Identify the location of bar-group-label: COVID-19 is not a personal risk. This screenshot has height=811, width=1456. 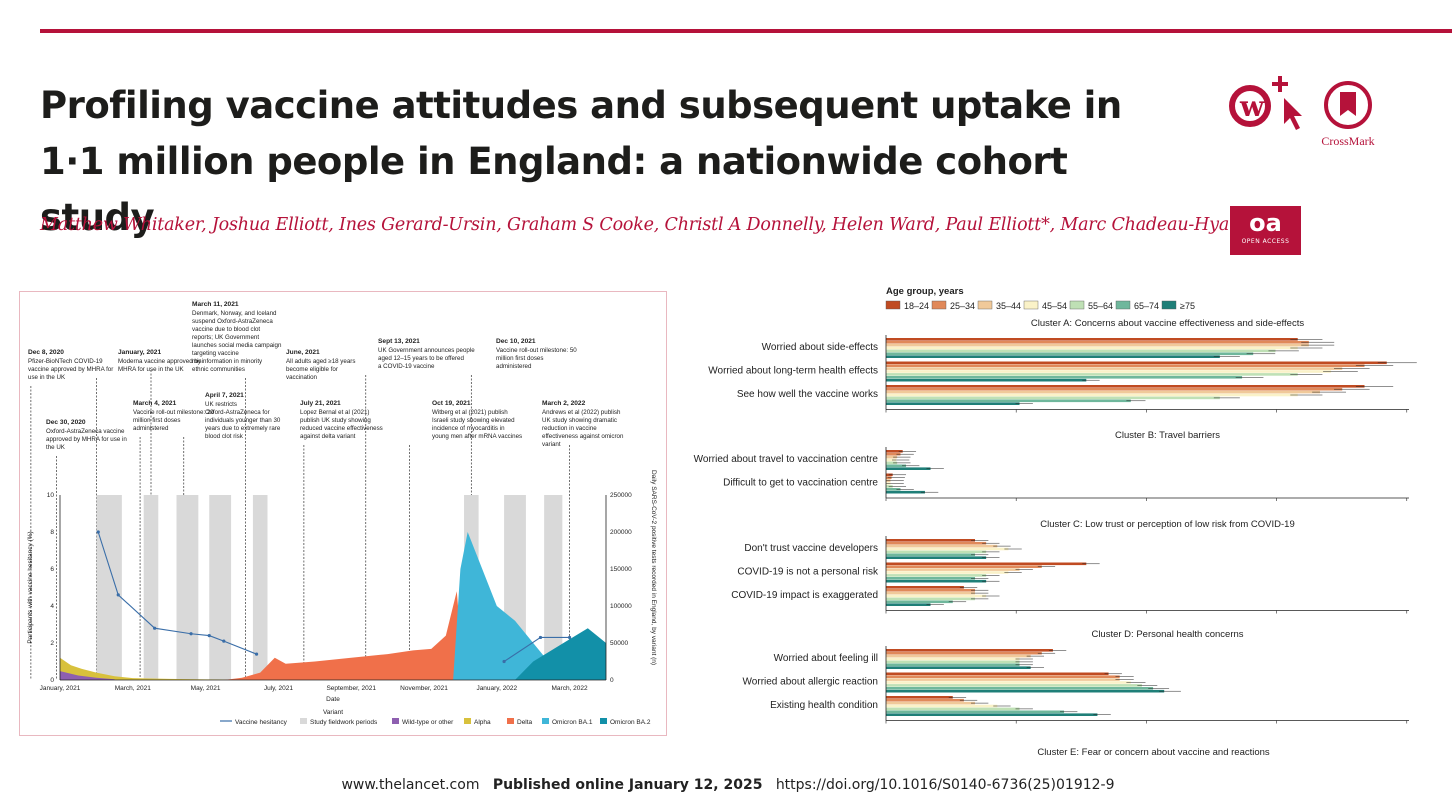
(808, 572).